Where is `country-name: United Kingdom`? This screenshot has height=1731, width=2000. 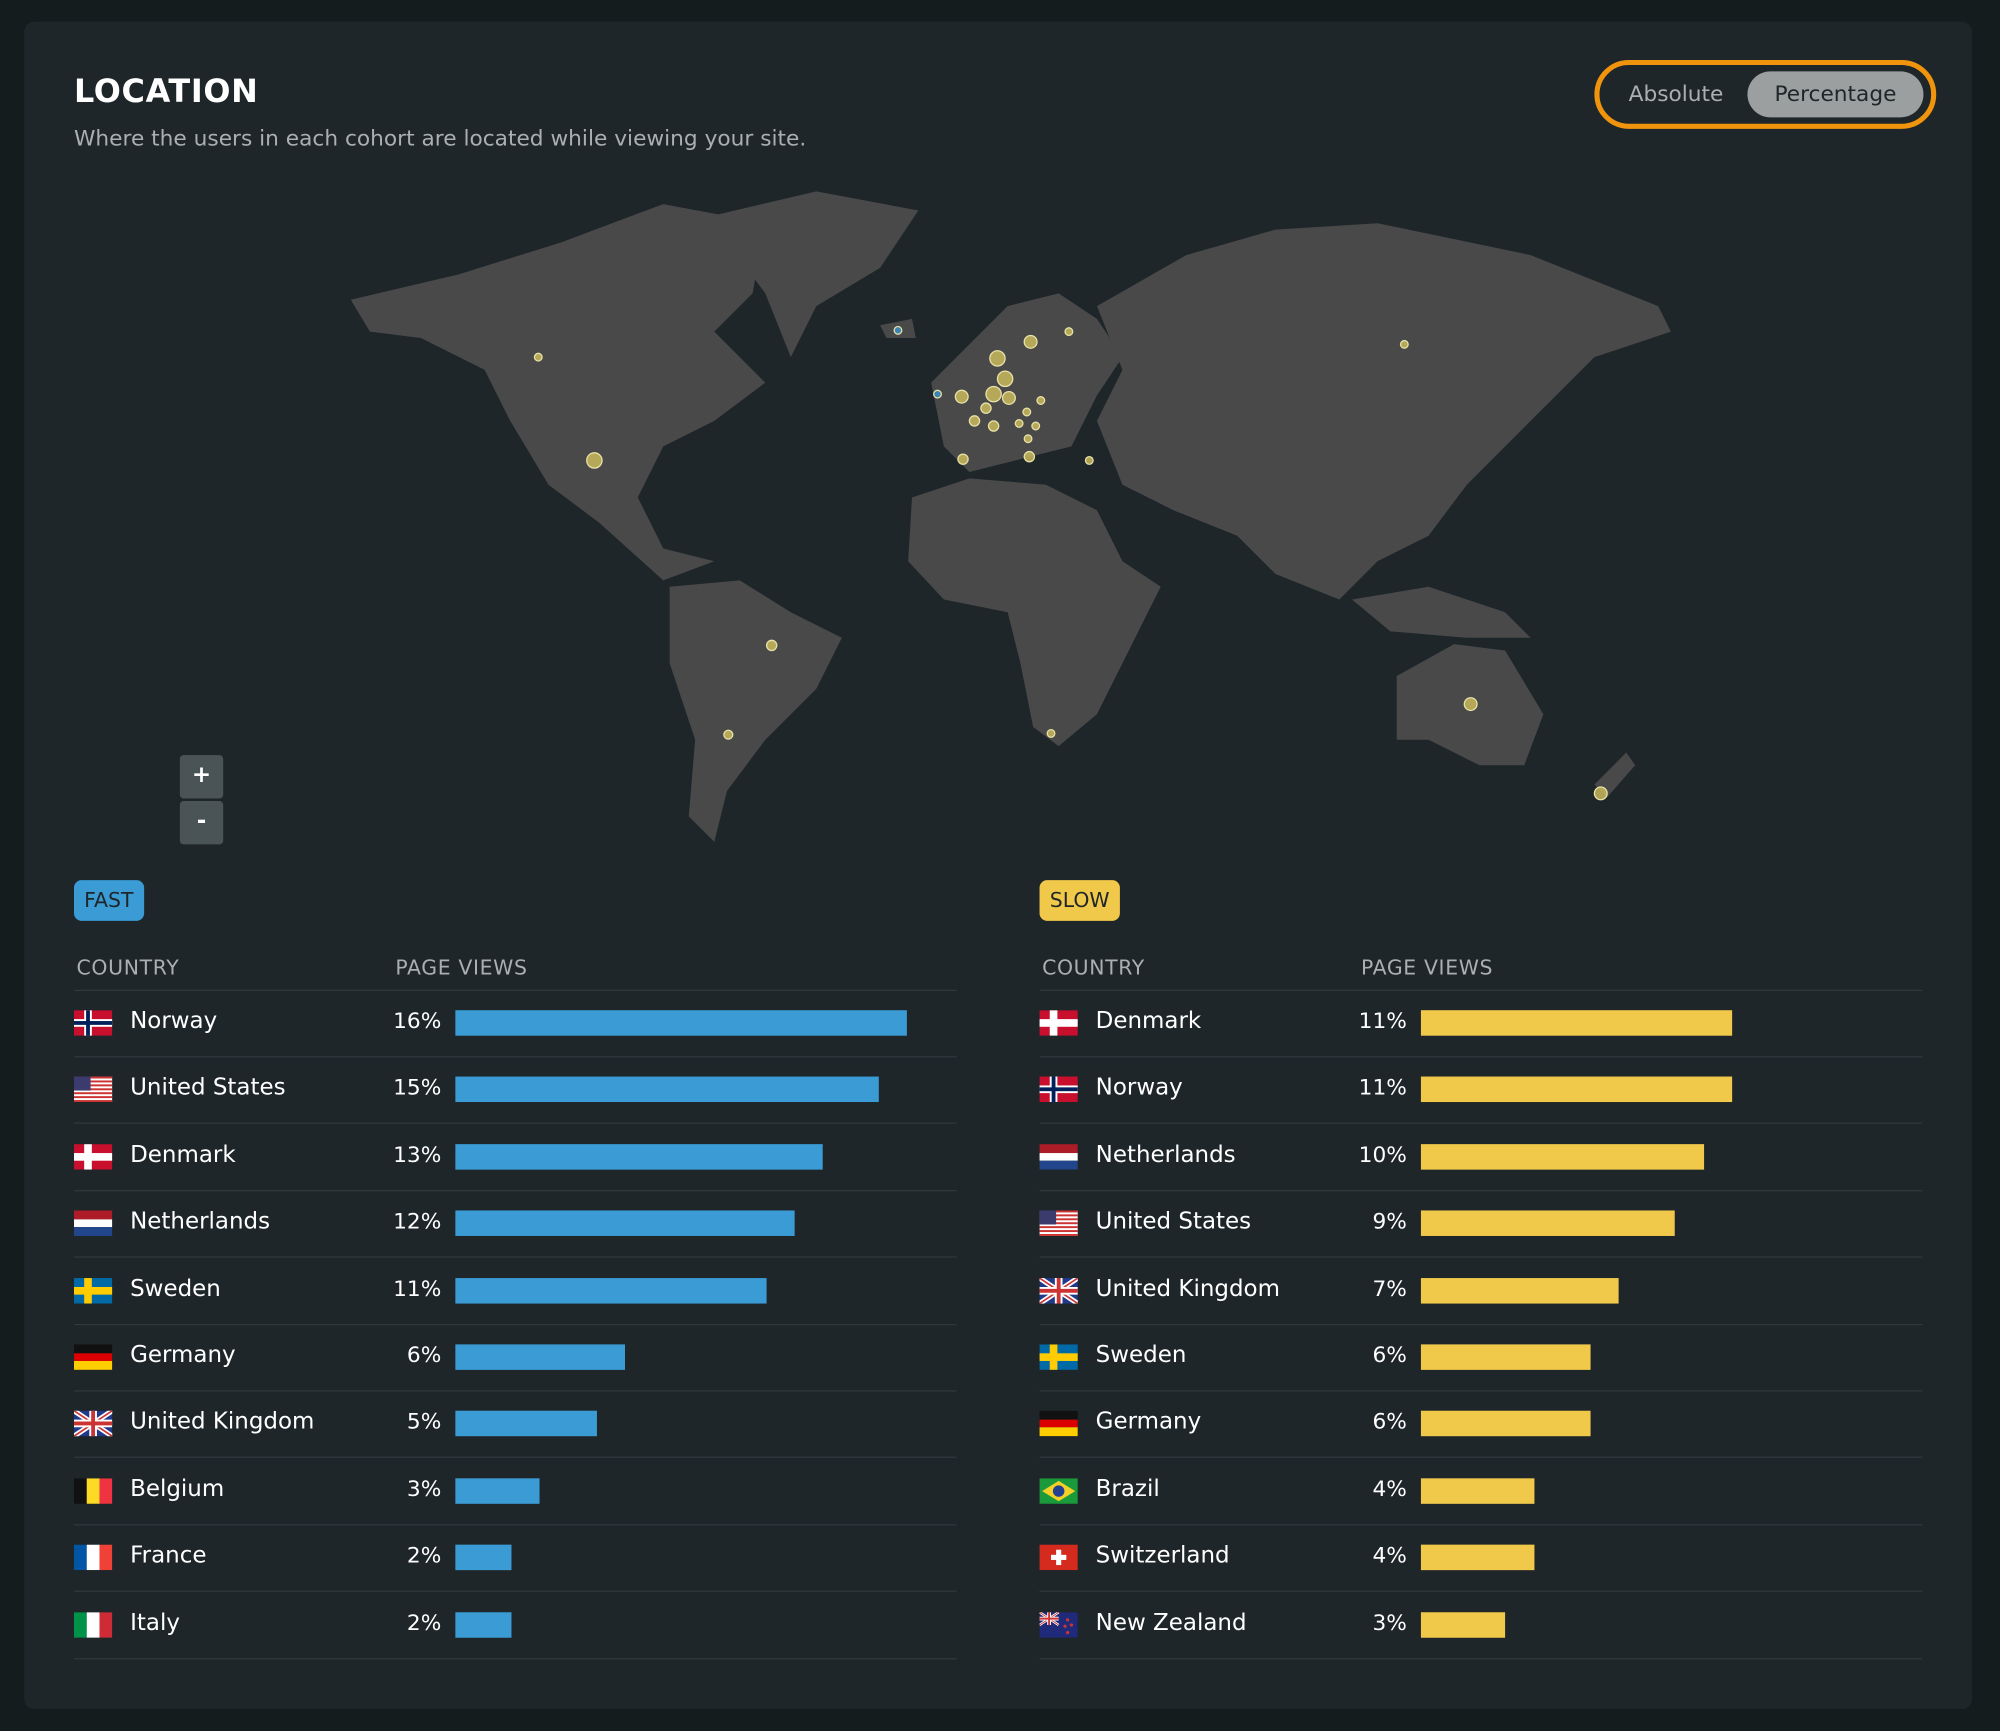 country-name: United Kingdom is located at coordinates (1187, 1288).